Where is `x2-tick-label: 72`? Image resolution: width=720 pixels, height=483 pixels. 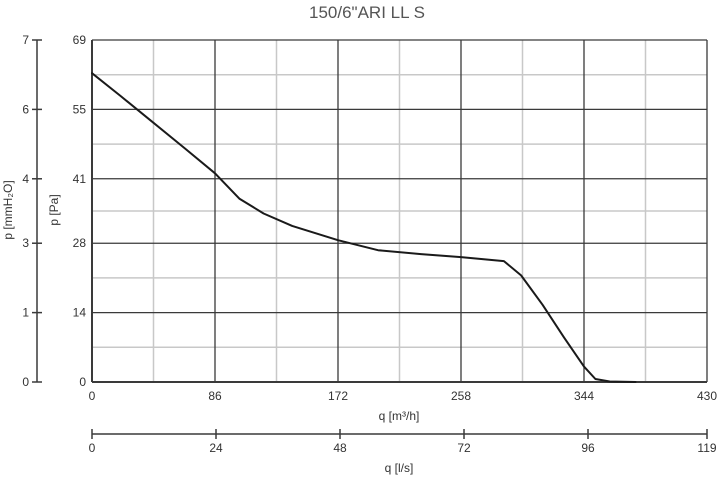 x2-tick-label: 72 is located at coordinates (464, 448).